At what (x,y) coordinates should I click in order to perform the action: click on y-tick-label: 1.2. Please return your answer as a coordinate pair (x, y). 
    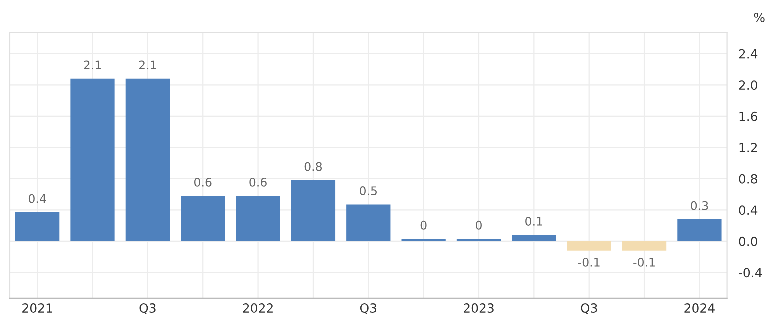
    Looking at the image, I should click on (749, 147).